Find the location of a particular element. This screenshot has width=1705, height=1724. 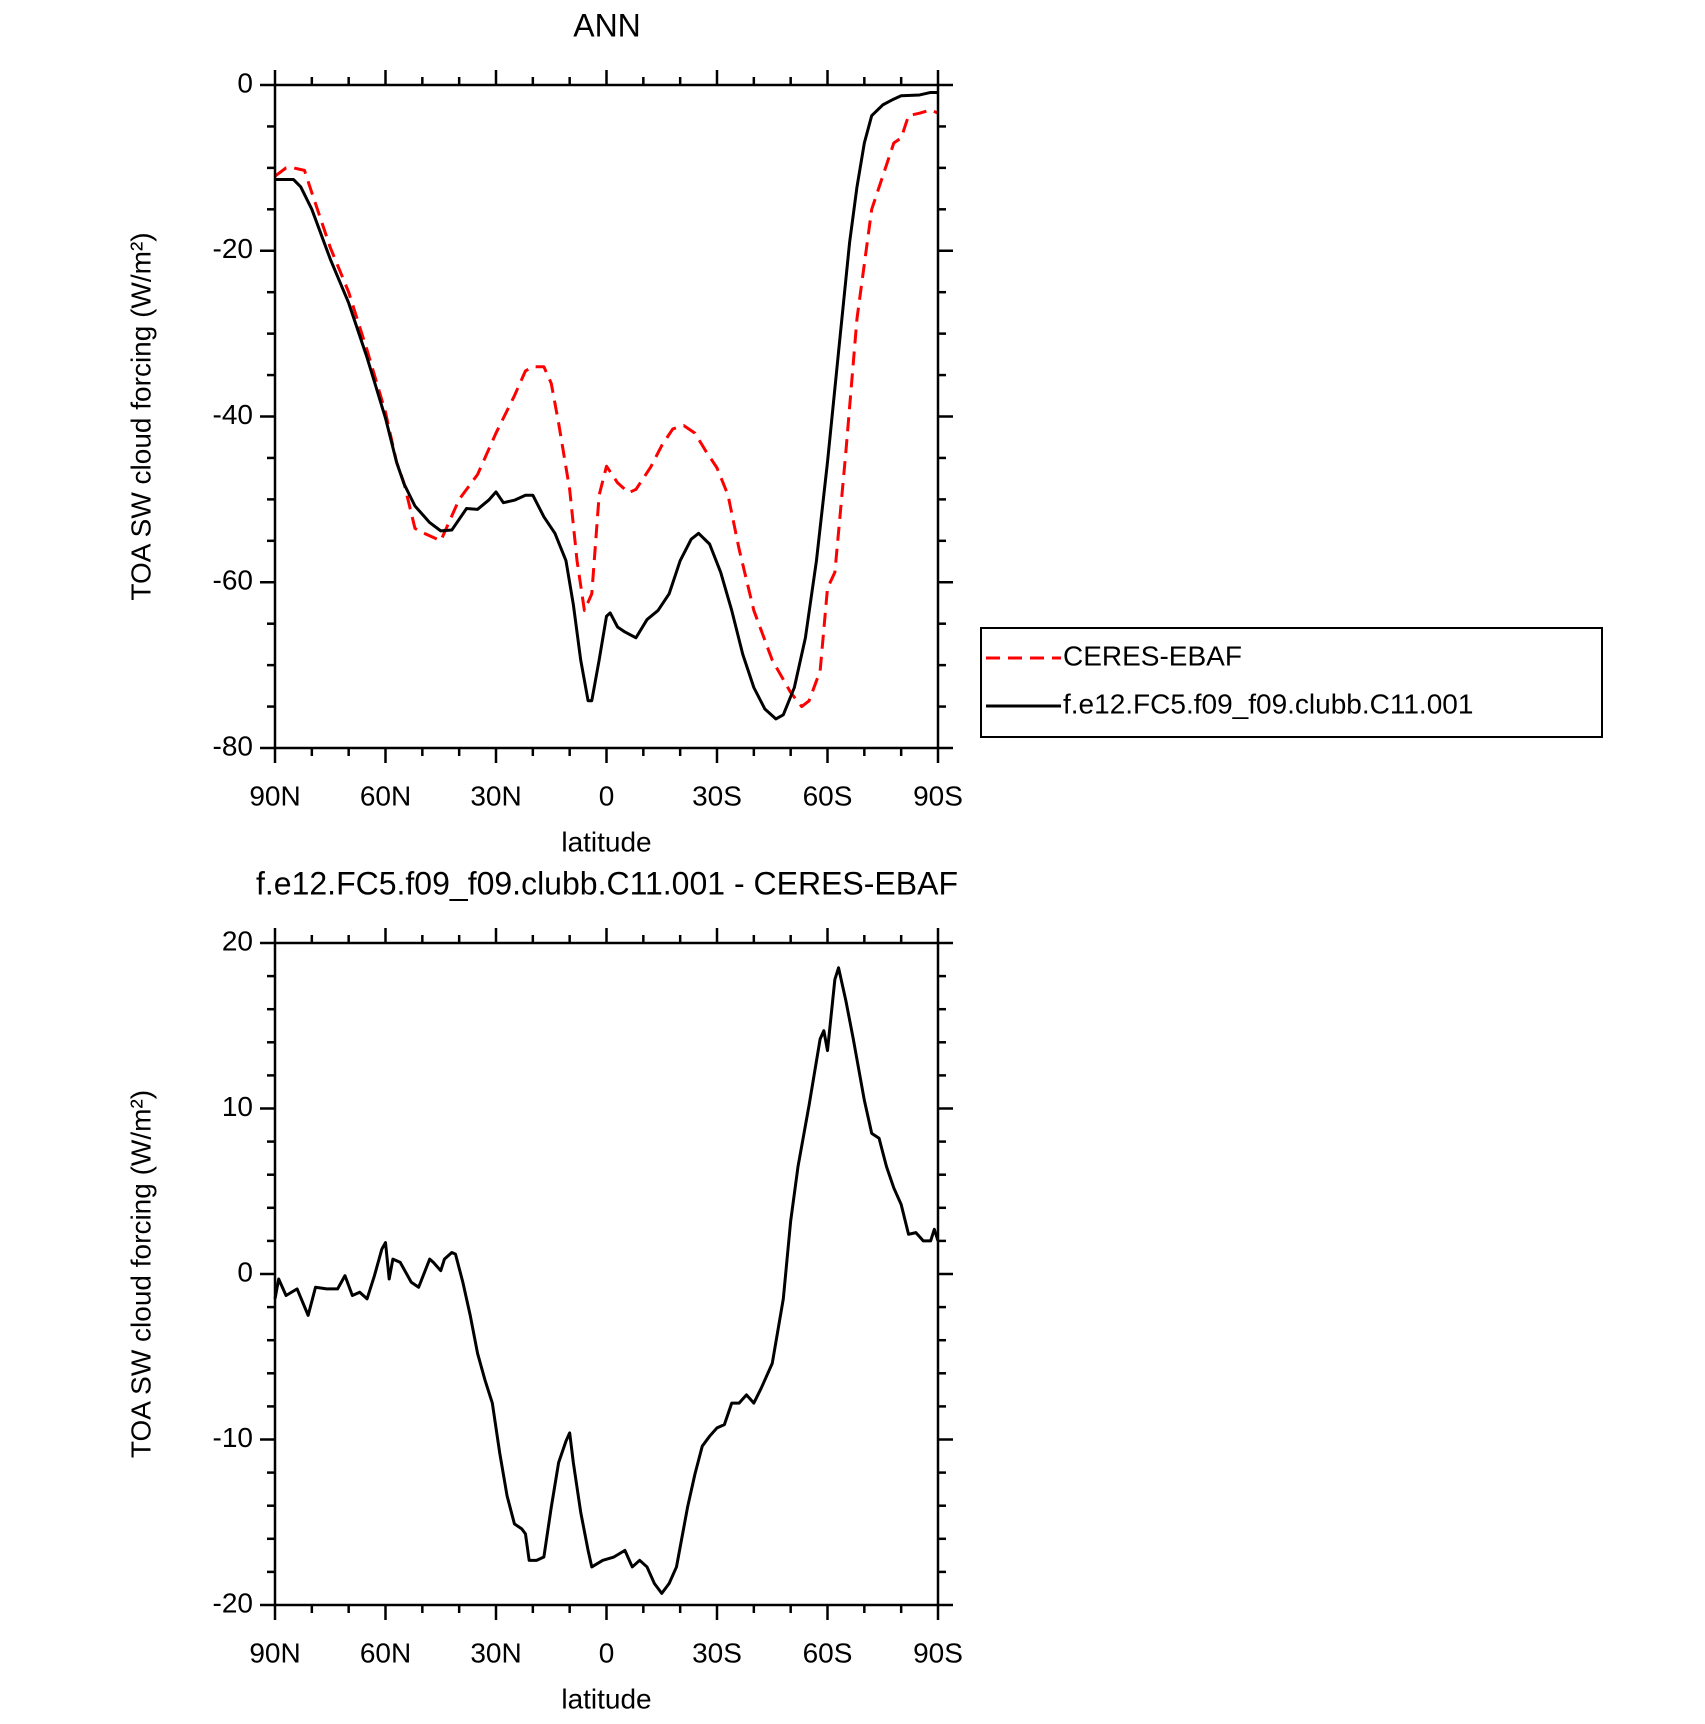

y-tick-label: 10 is located at coordinates (237, 1106).